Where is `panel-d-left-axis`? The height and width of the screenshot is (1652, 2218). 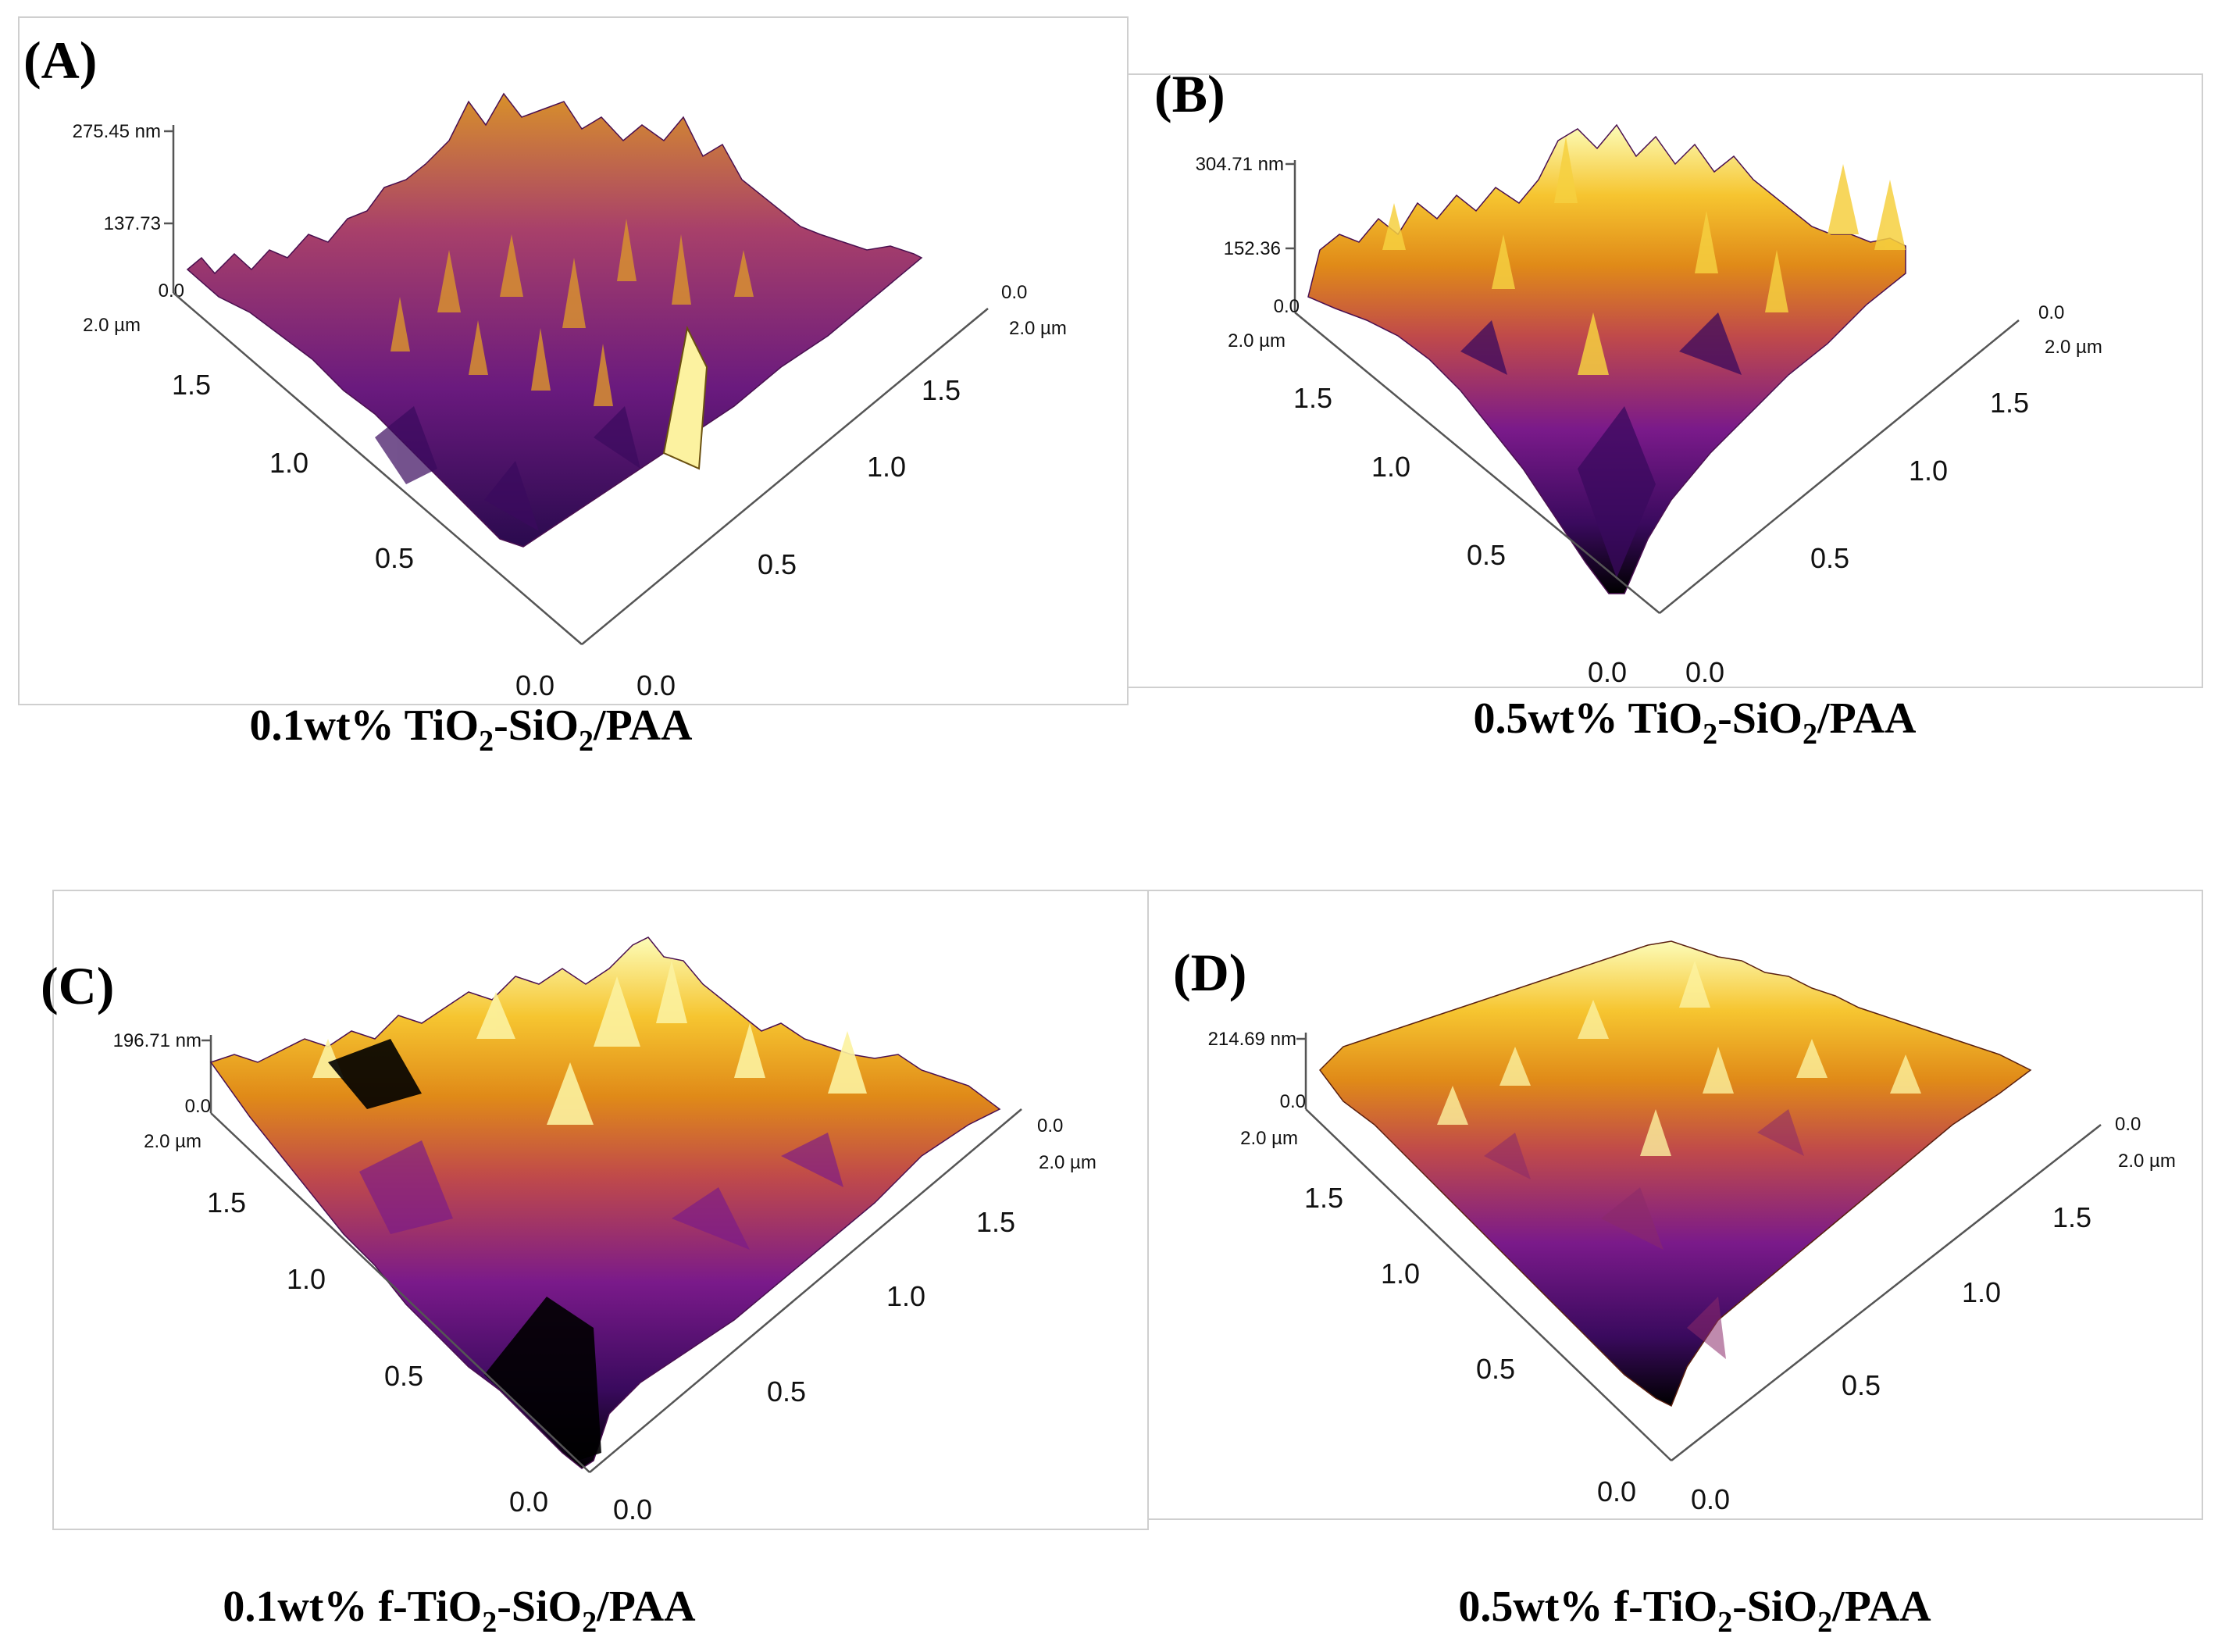
panel-d-left-axis is located at coordinates (1488, 1284).